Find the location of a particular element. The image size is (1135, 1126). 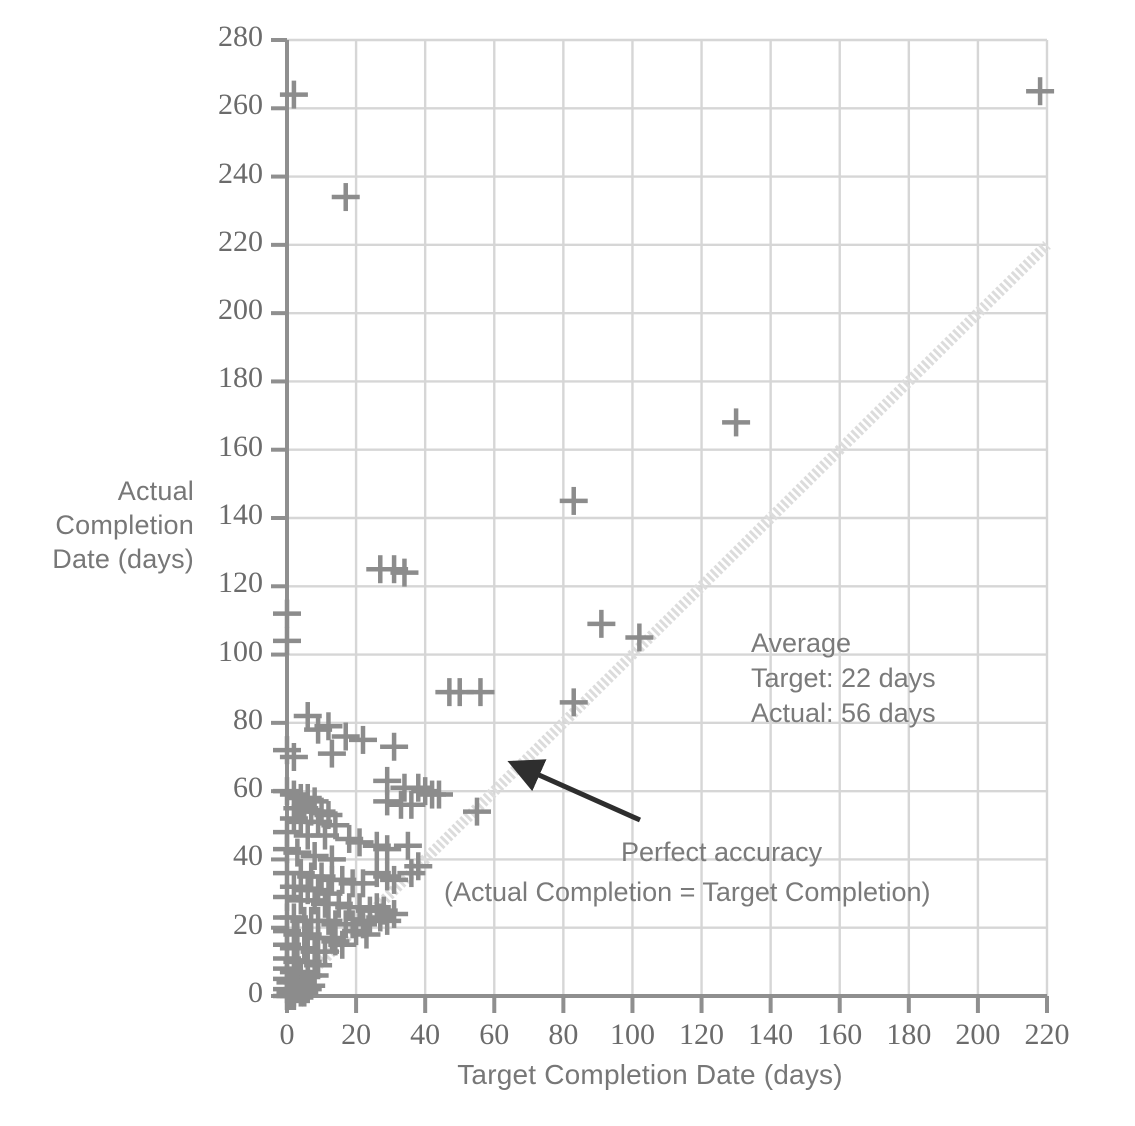

y-tick-label: 20 is located at coordinates (248, 924).